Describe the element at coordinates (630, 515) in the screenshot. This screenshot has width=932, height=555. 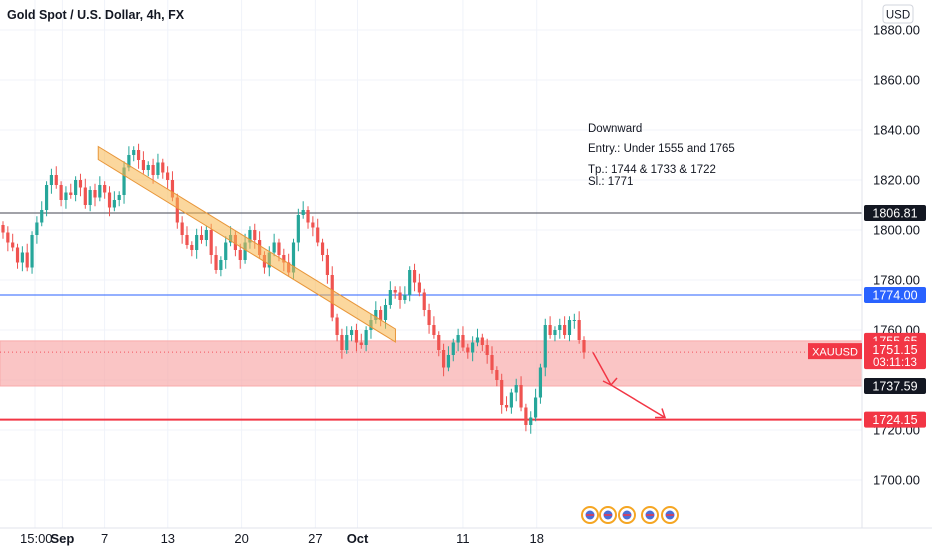
I see `economic-events` at that location.